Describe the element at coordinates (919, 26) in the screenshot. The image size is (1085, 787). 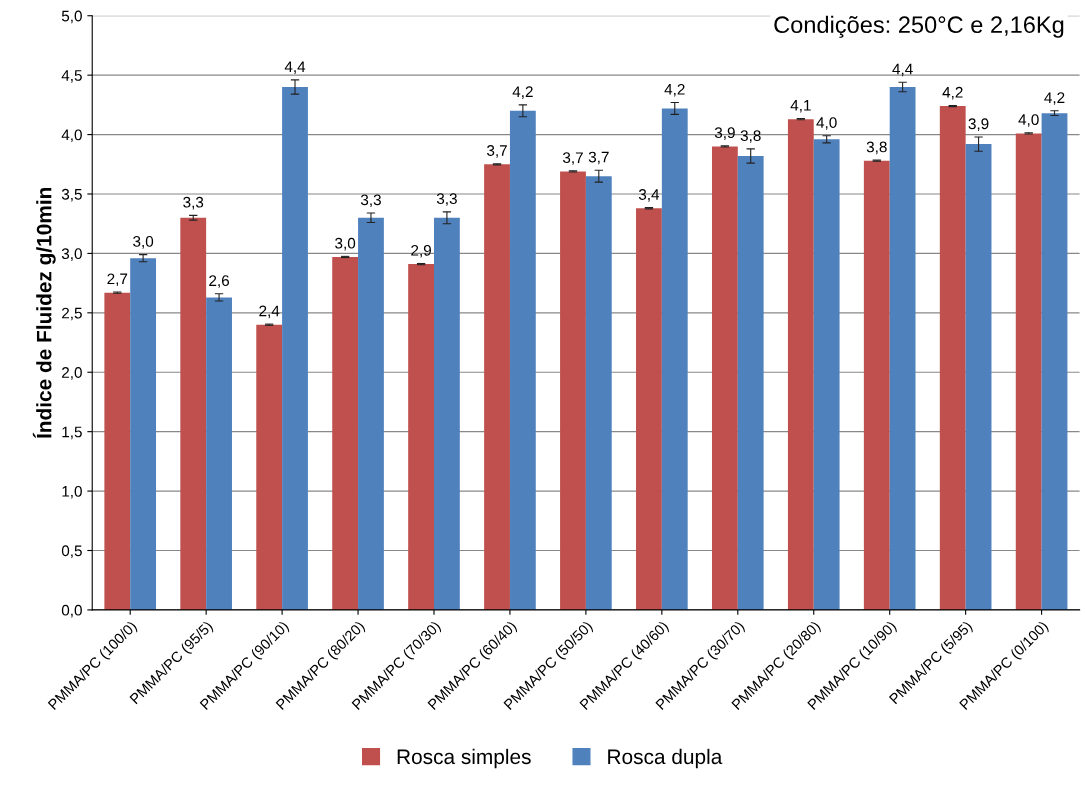
I see `annotation: Condições: 250°C e 2,16Kg` at that location.